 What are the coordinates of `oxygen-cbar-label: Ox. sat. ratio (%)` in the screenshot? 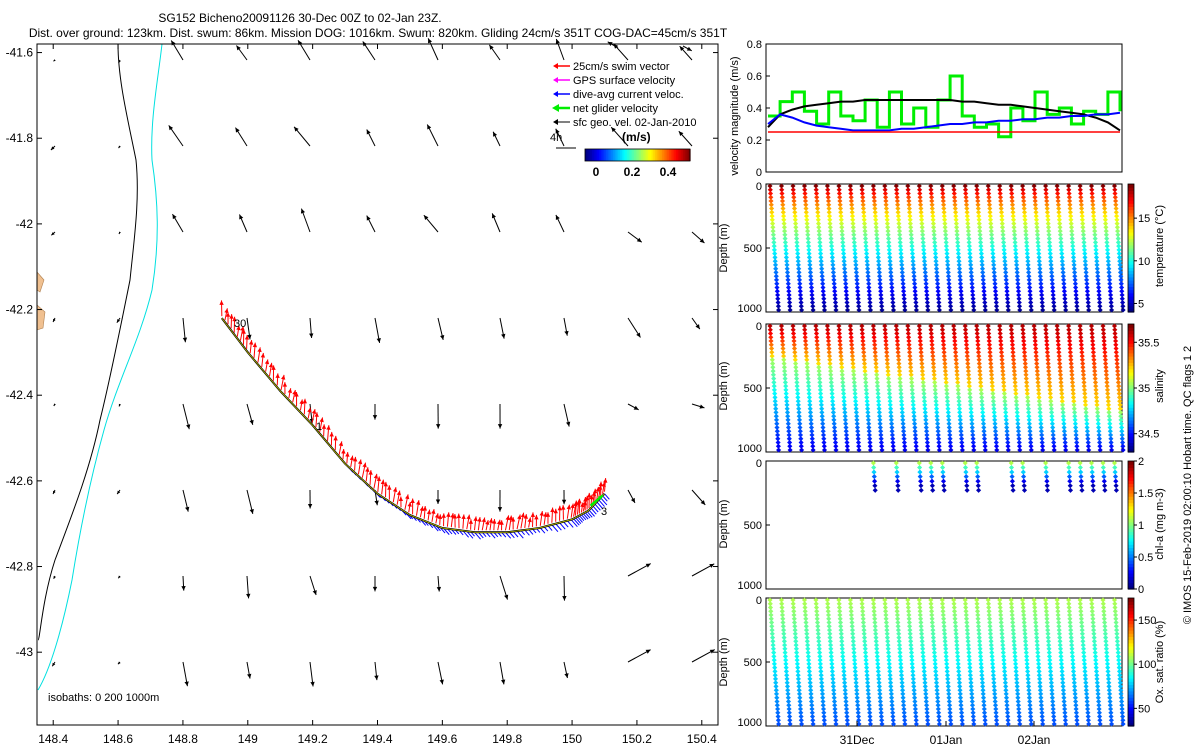 It's located at (1160, 662).